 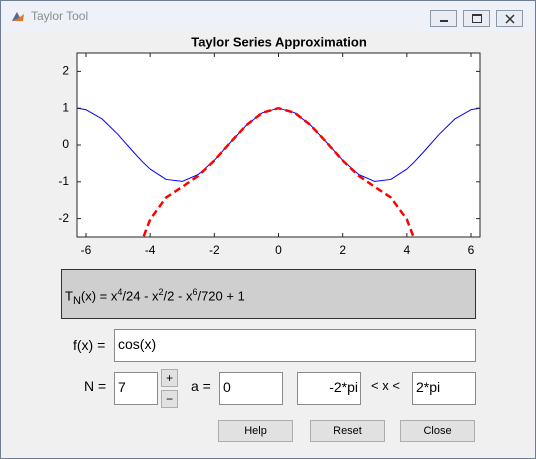 I want to click on x-tick-label: 0, so click(x=278, y=250).